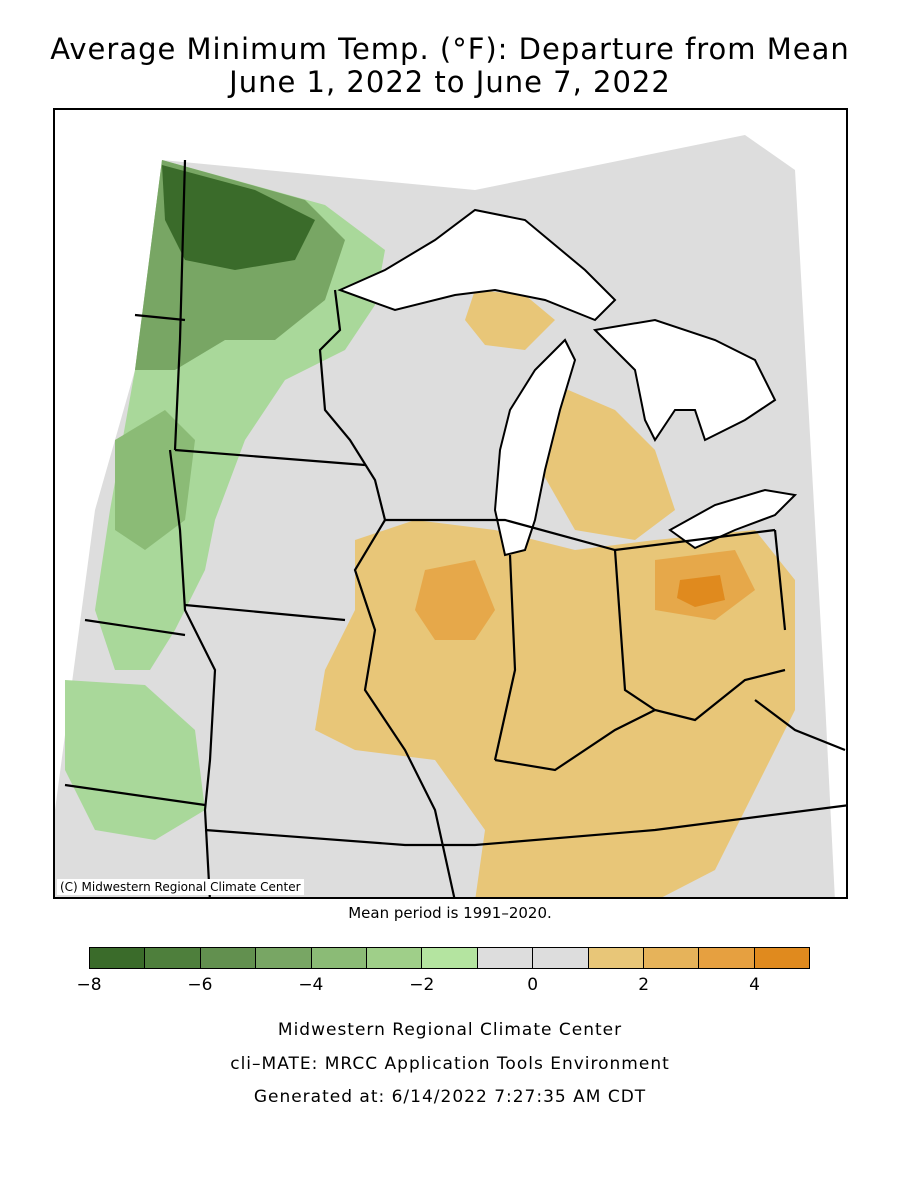 The width and height of the screenshot is (900, 1200). I want to click on lake-superior, so click(477, 265).